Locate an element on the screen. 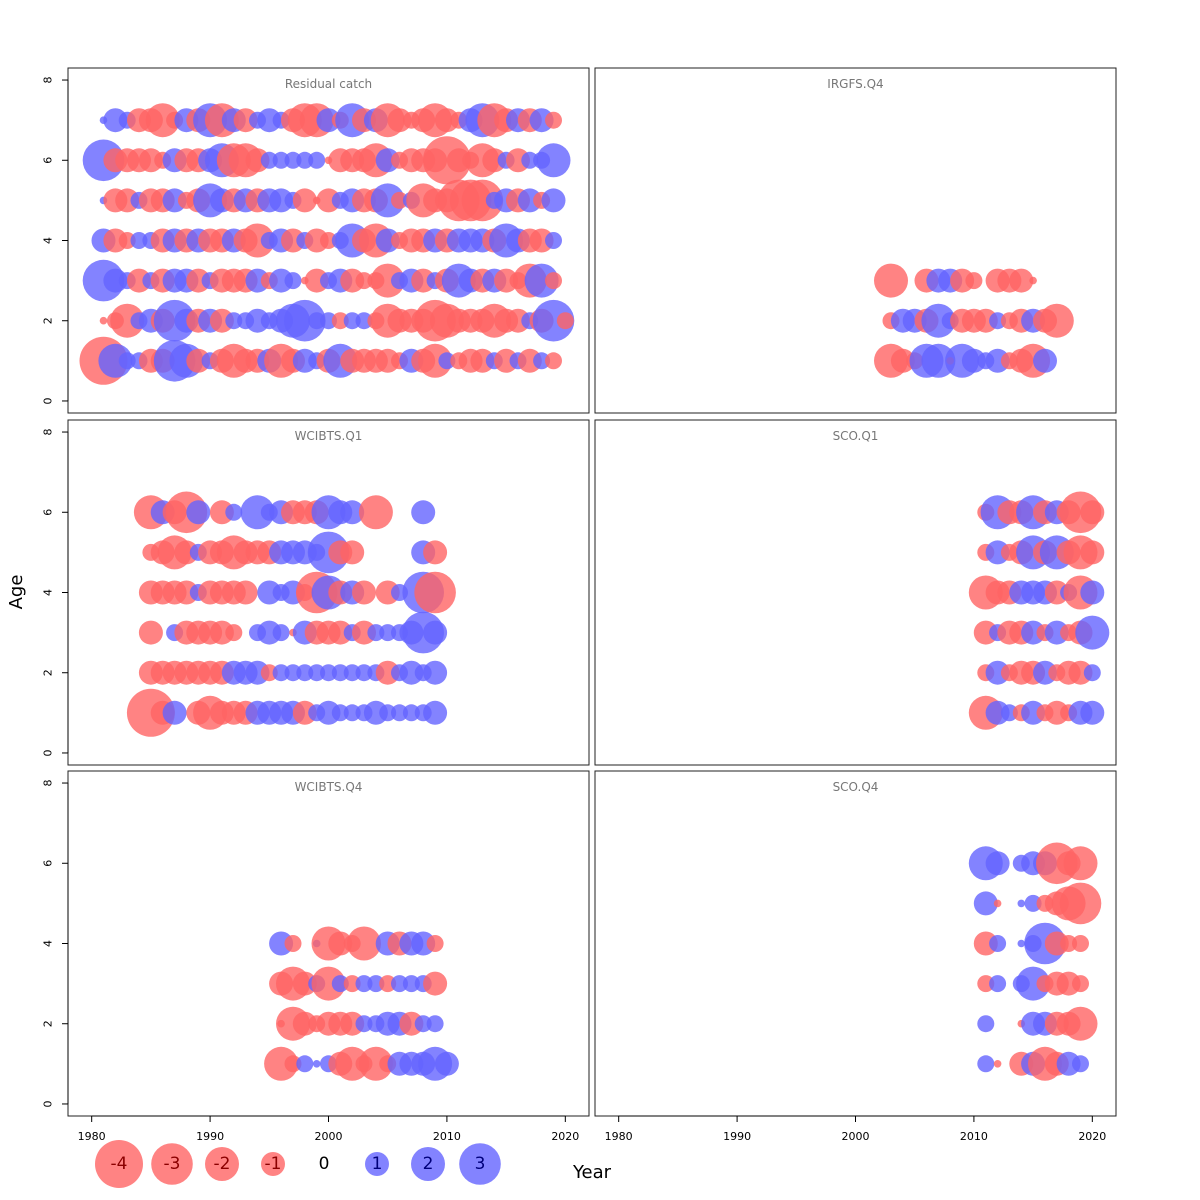  panel-frame is located at coordinates (855, 592).